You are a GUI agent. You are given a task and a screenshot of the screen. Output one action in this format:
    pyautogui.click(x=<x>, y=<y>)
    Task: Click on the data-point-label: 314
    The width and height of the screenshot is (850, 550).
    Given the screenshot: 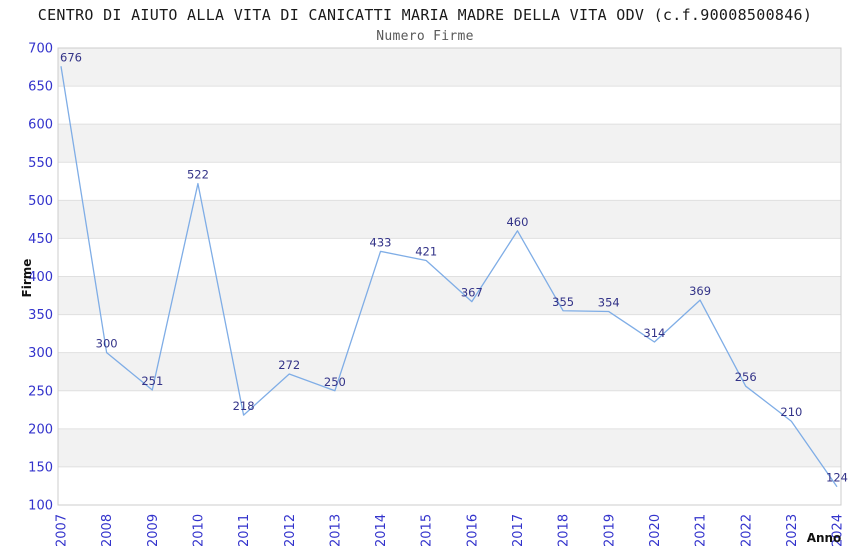 What is the action you would take?
    pyautogui.click(x=654, y=333)
    